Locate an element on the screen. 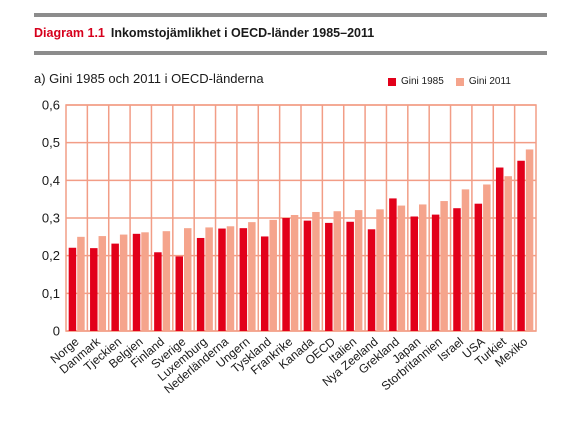 The image size is (577, 430). legend-item-2011: Gini 2011 is located at coordinates (483, 81).